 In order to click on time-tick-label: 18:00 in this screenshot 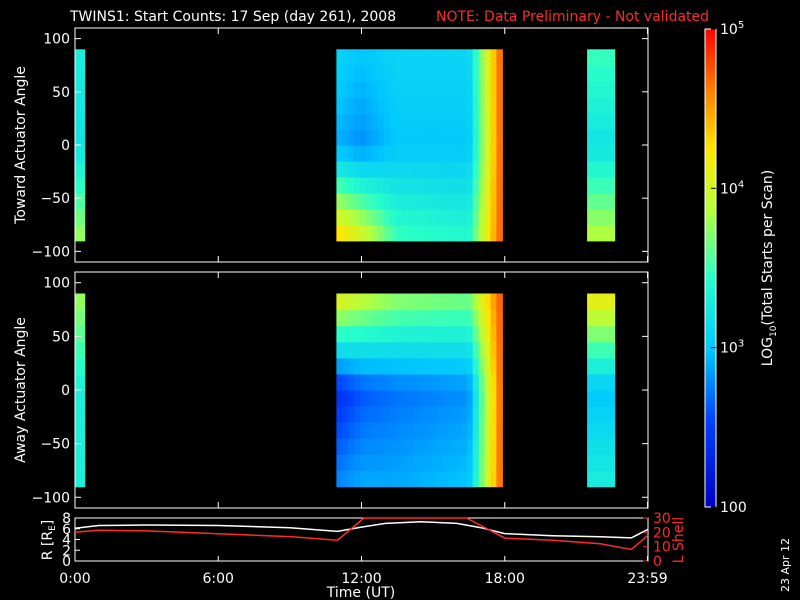, I will do `click(505, 579)`.